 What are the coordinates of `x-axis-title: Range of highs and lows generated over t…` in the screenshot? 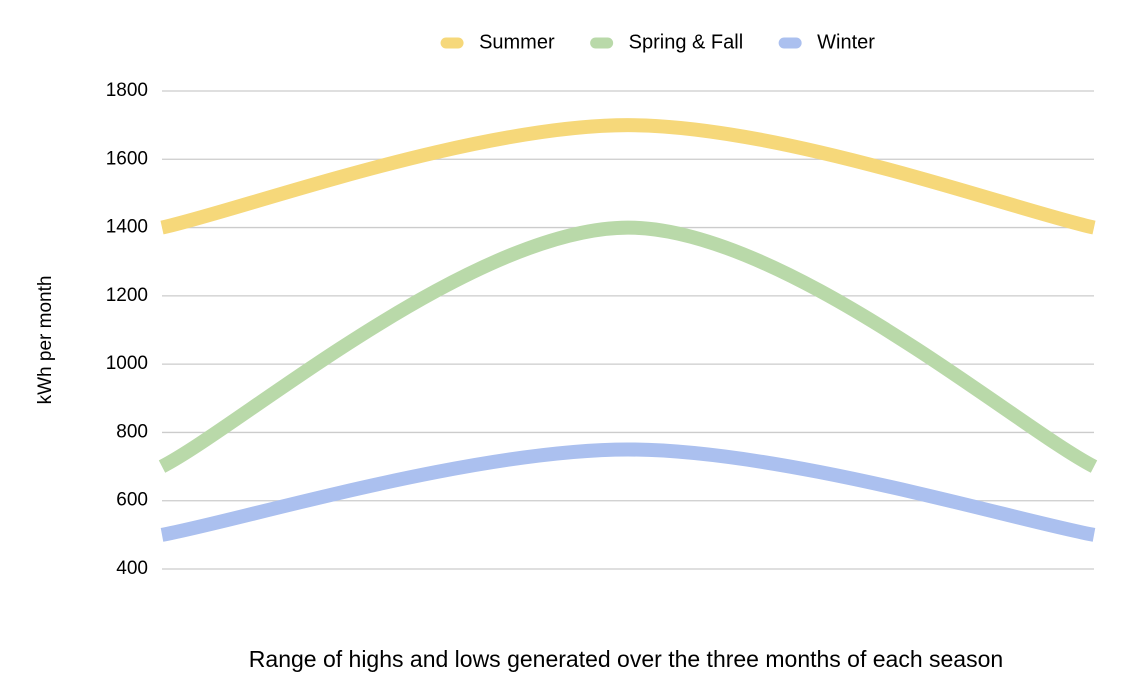 It's located at (626, 659).